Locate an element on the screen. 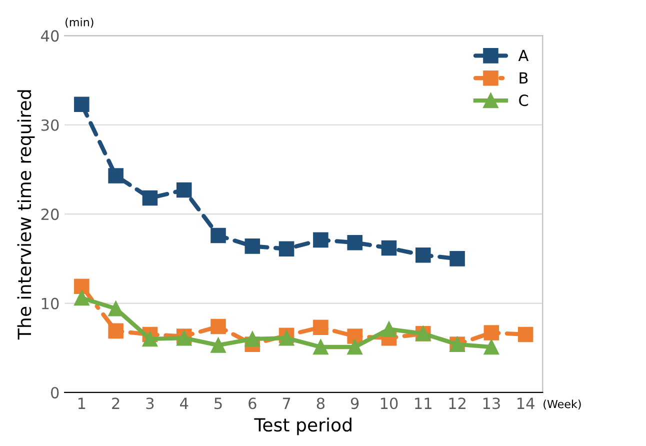 This screenshot has height=446, width=646. x-tick-label: 5 is located at coordinates (218, 404).